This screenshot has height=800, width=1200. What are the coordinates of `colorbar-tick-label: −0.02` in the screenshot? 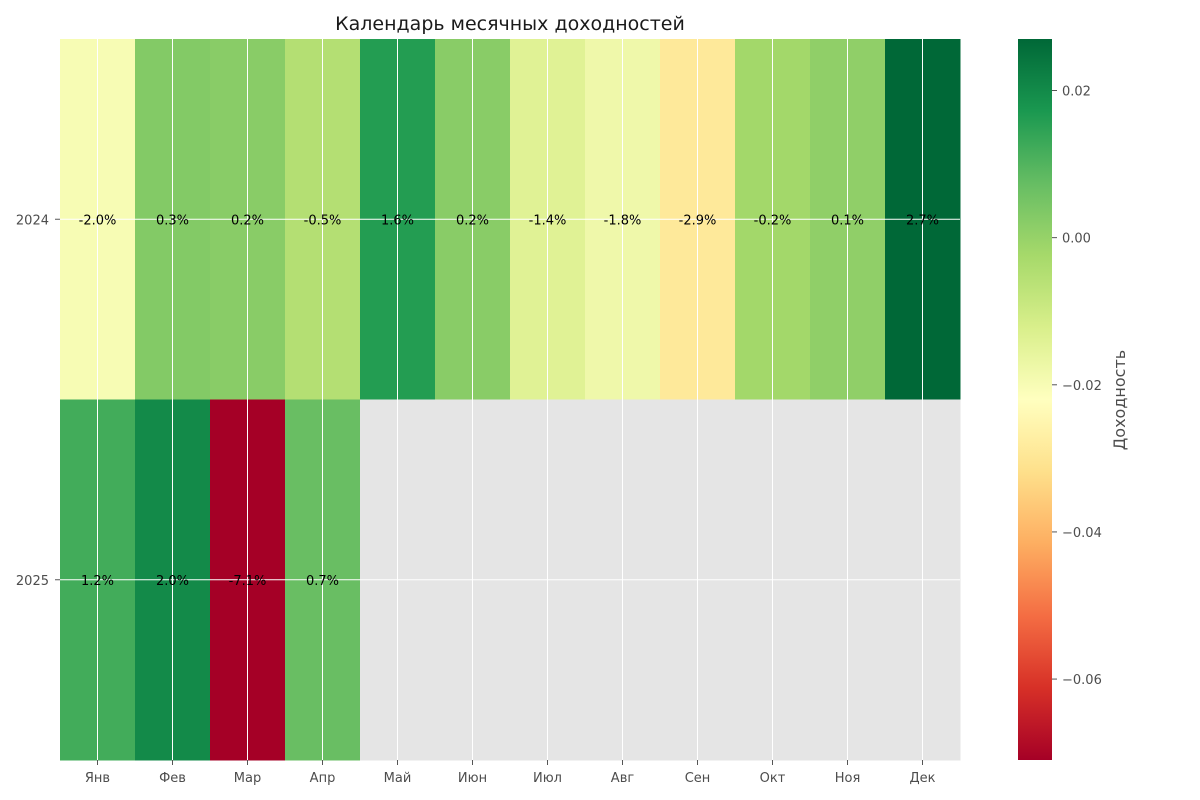 It's located at (1082, 386).